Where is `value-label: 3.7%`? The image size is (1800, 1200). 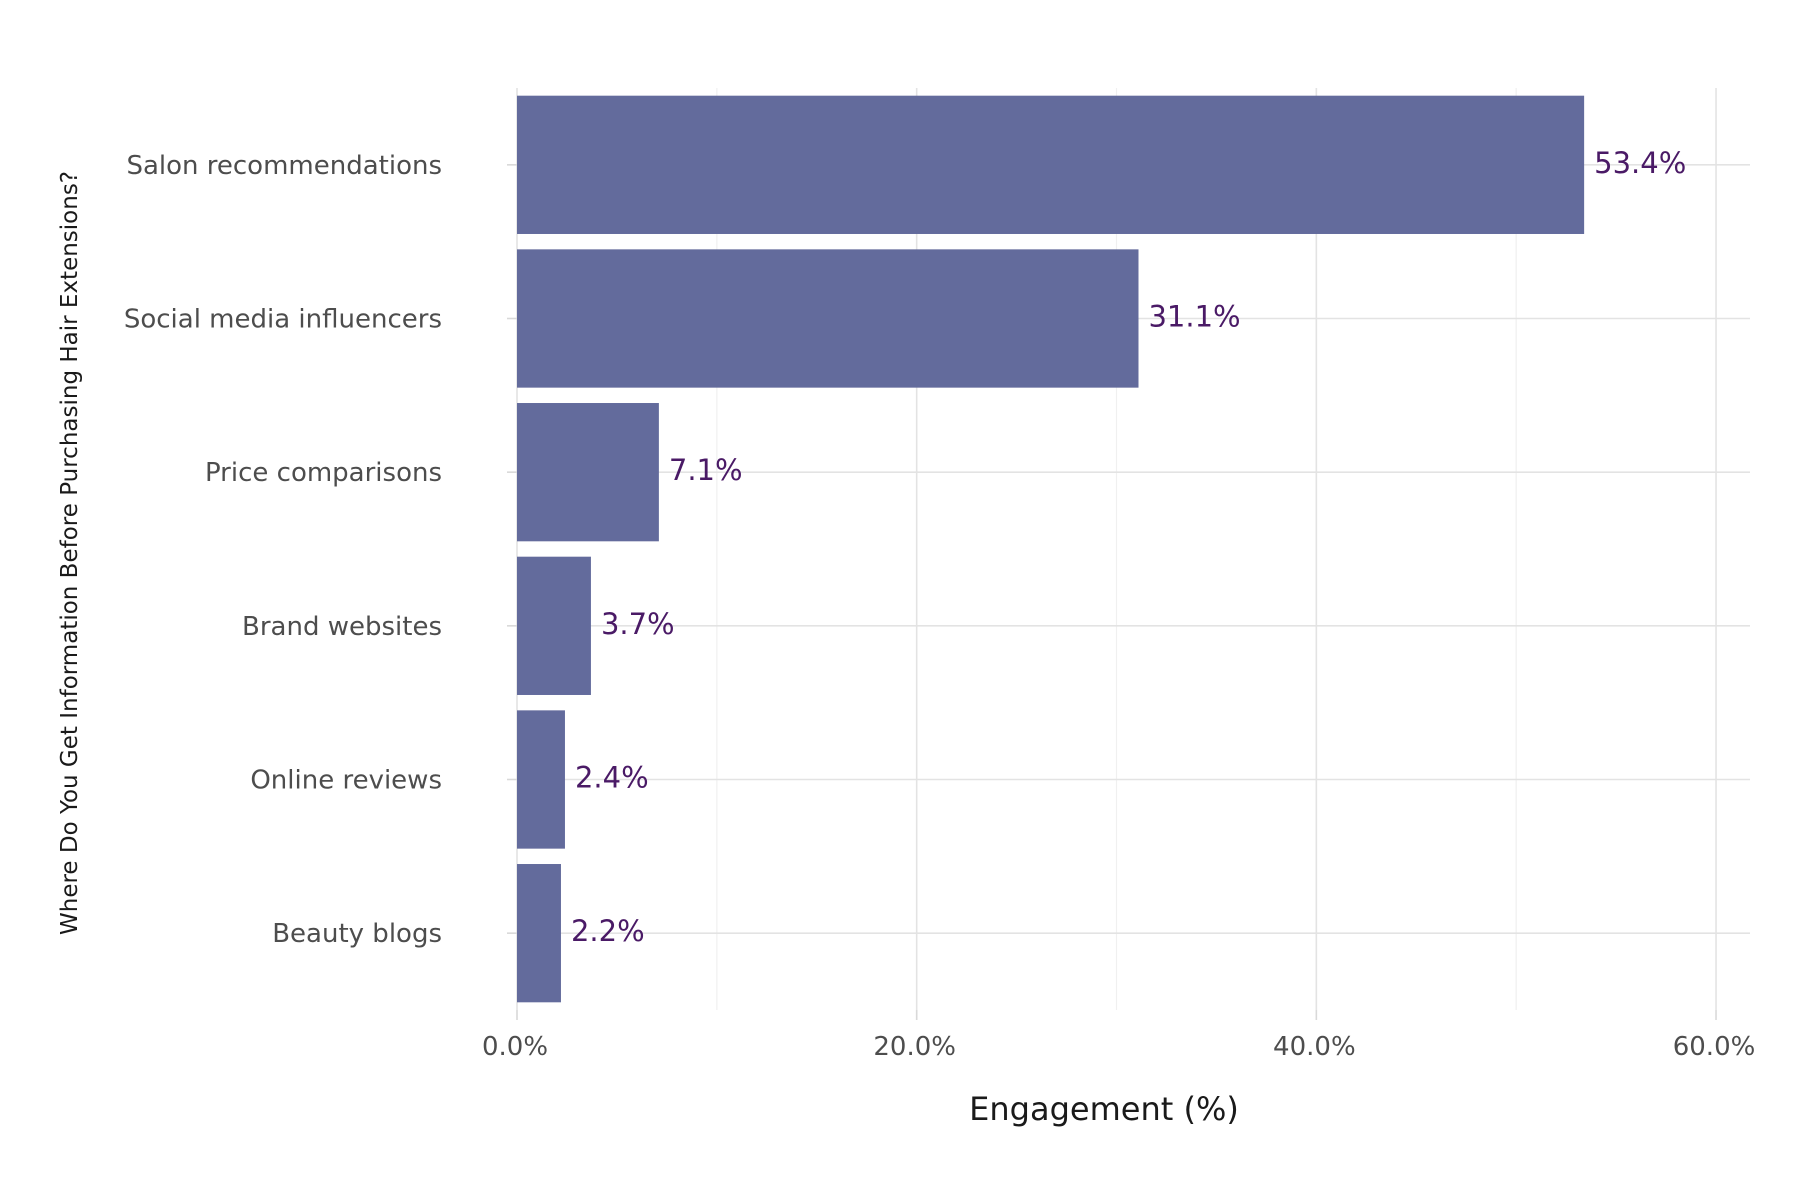
value-label: 3.7% is located at coordinates (638, 624).